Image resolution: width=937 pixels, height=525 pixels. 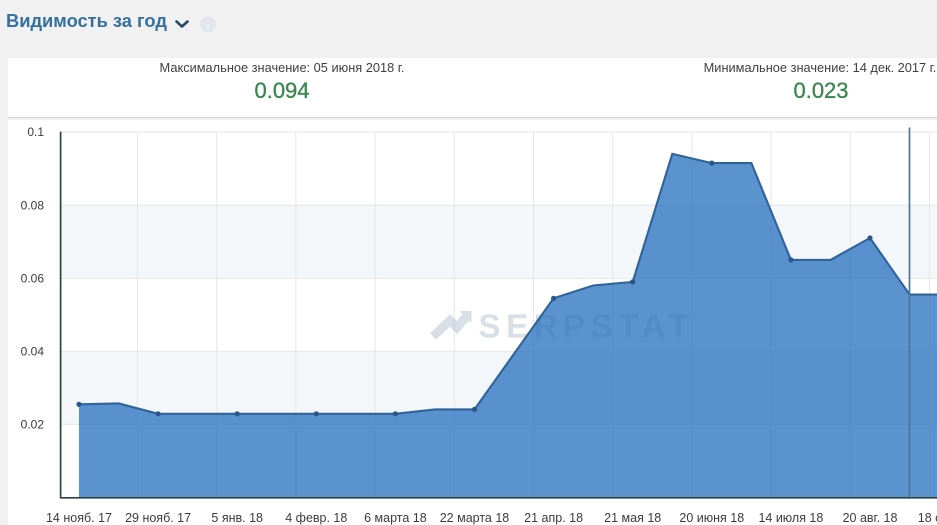 What do you see at coordinates (35, 132) in the screenshot?
I see `svg-text: 0.1` at bounding box center [35, 132].